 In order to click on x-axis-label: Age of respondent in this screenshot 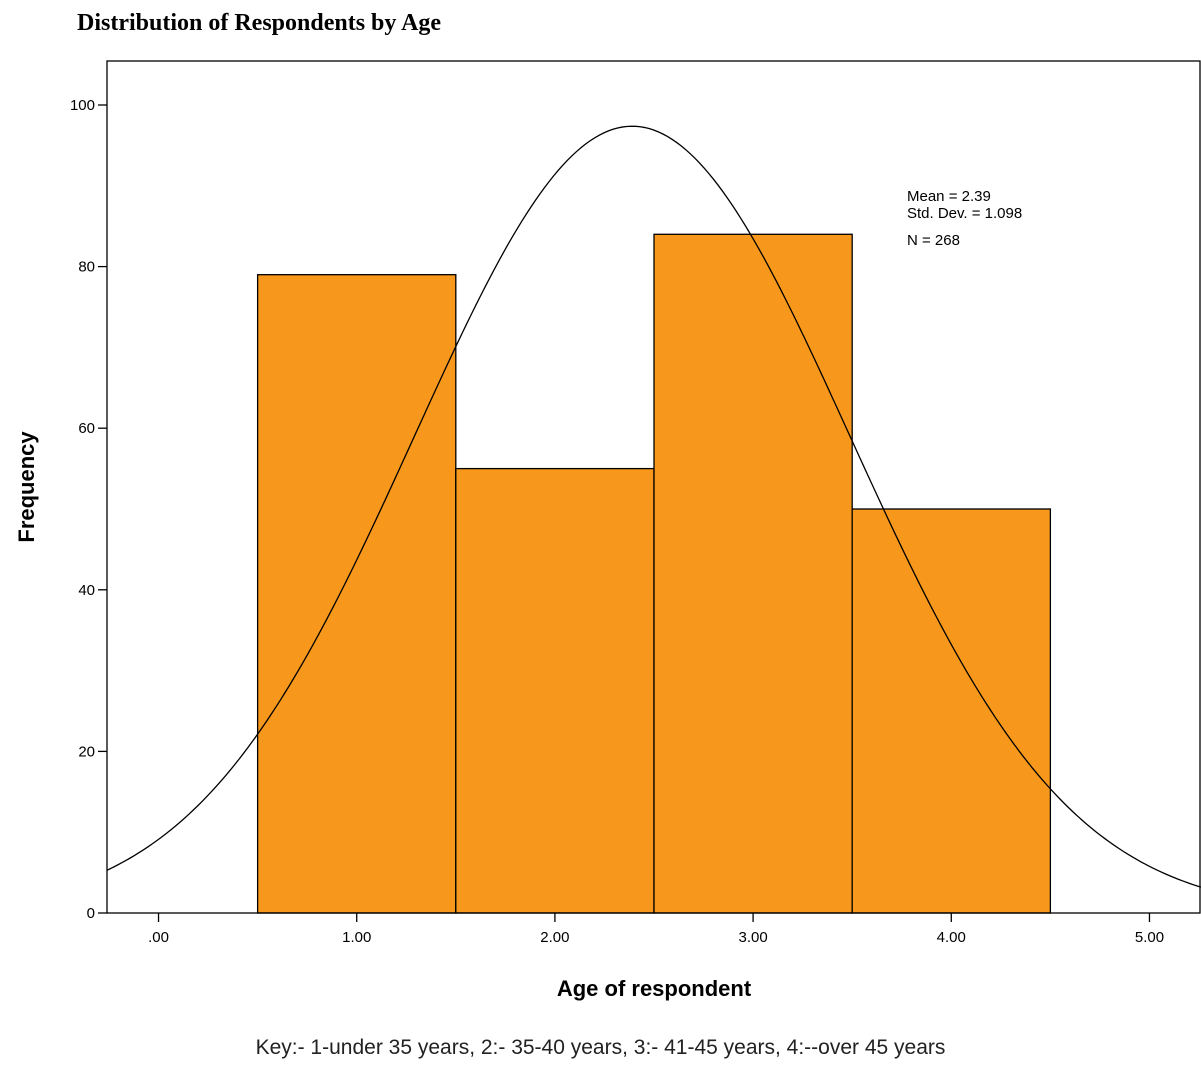, I will do `click(654, 988)`.